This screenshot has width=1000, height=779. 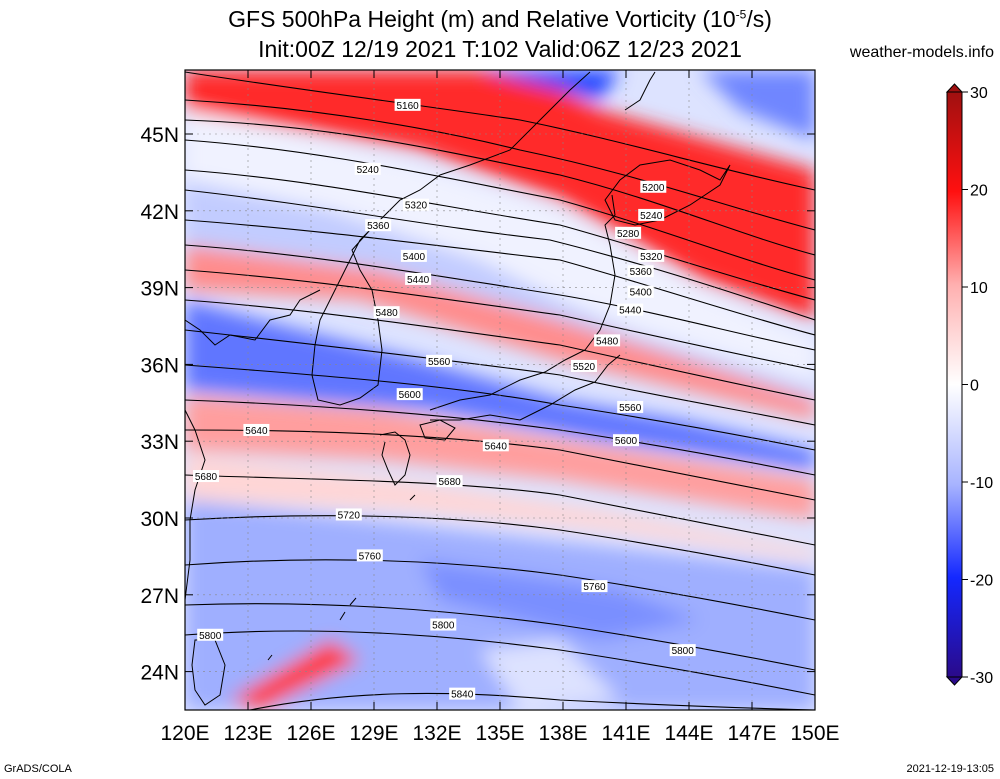 I want to click on ryukyu, so click(x=341, y=577).